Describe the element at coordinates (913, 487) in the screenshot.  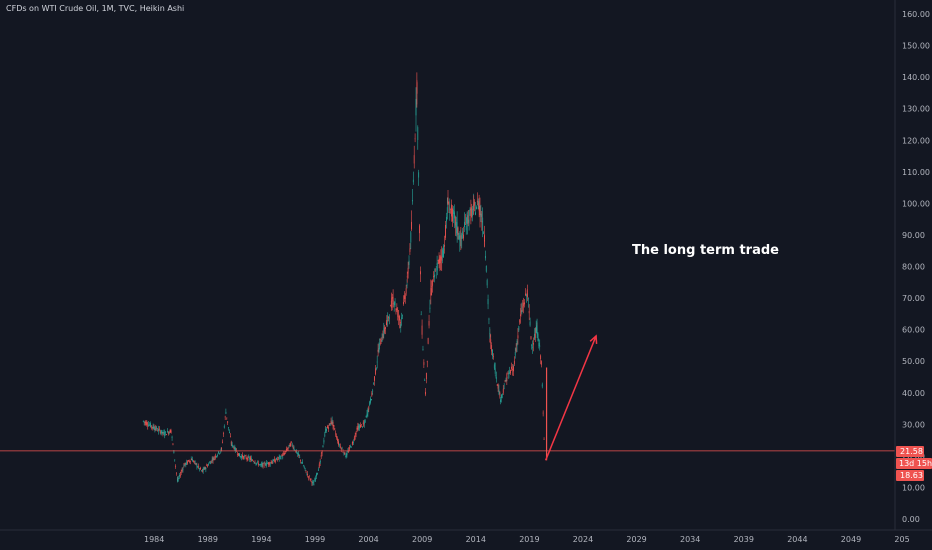
I see `y-tick-label: 10.00` at that location.